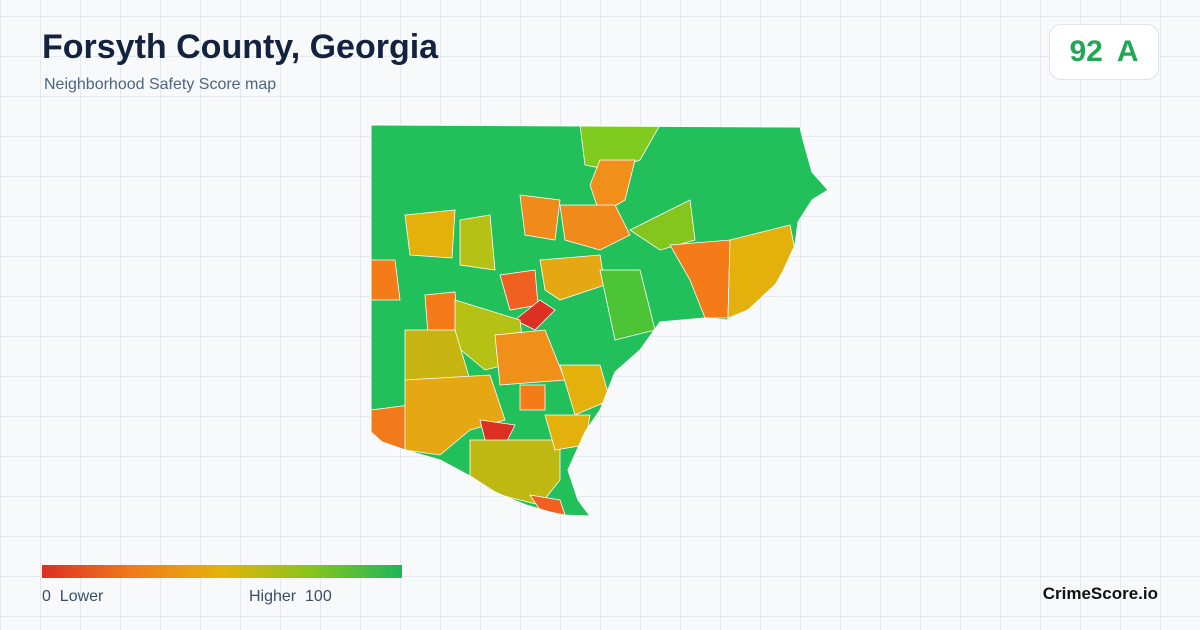 Image resolution: width=1200 pixels, height=630 pixels. What do you see at coordinates (1100, 593) in the screenshot?
I see `brand: CrimeScore.io` at bounding box center [1100, 593].